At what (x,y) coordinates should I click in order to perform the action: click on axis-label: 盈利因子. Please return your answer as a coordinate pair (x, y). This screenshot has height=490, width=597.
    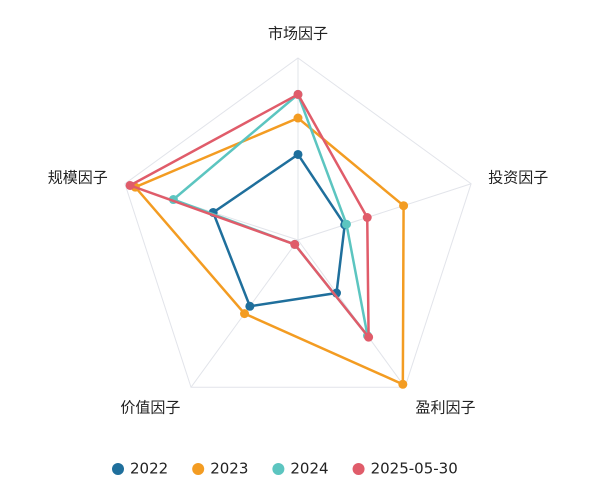
    Looking at the image, I should click on (446, 407).